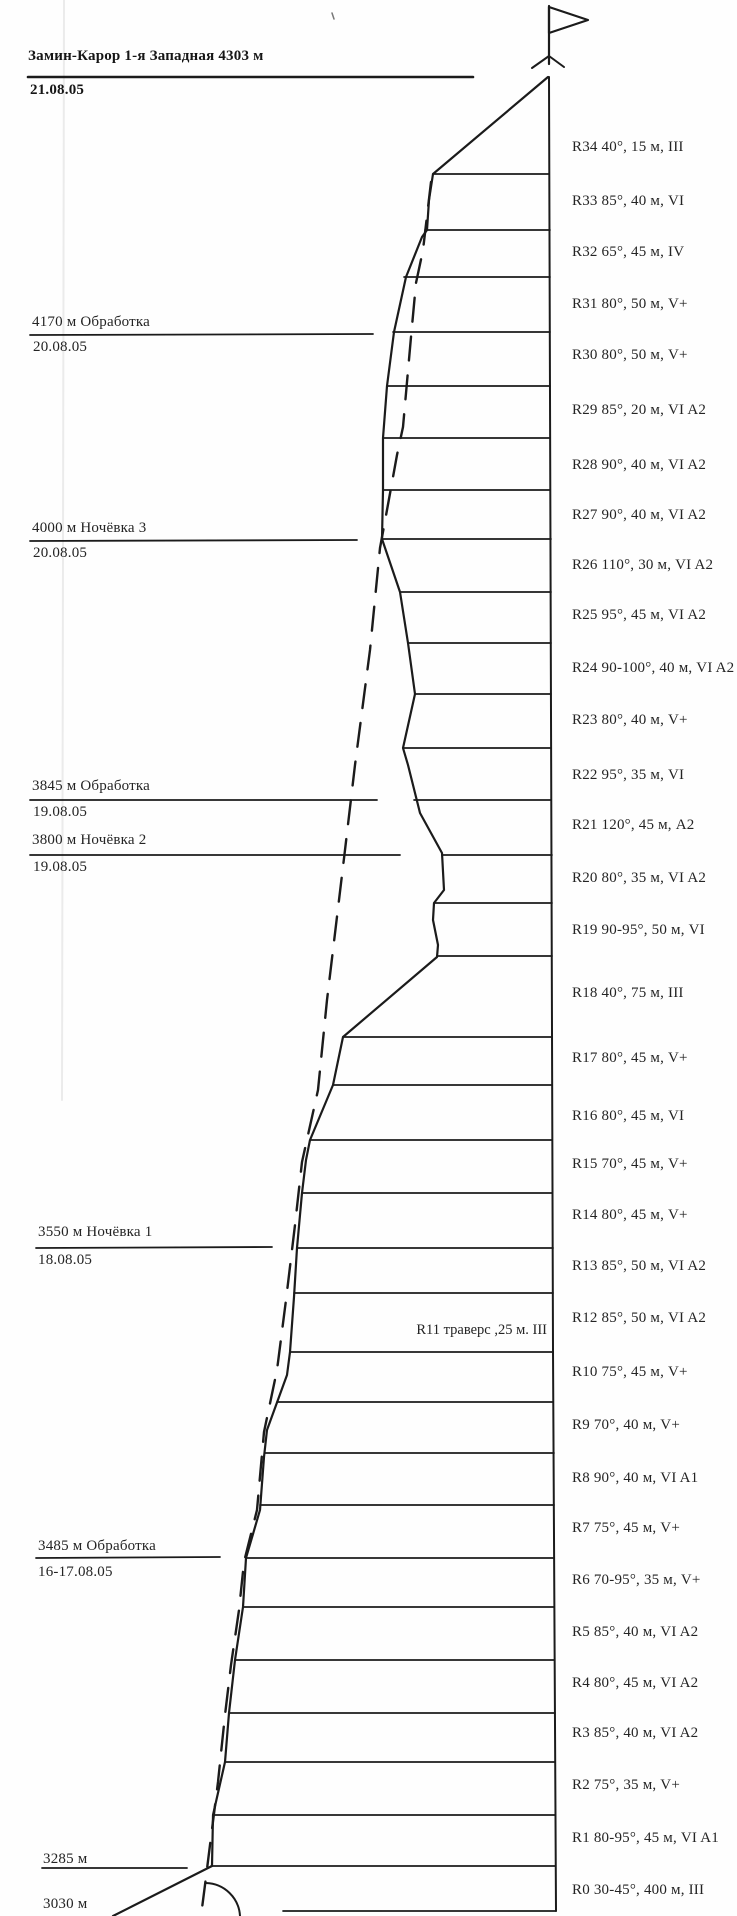 Image resolution: width=737 pixels, height=1916 pixels. What do you see at coordinates (60, 812) in the screenshot?
I see `waypoint-3845-date: 19.08.05` at bounding box center [60, 812].